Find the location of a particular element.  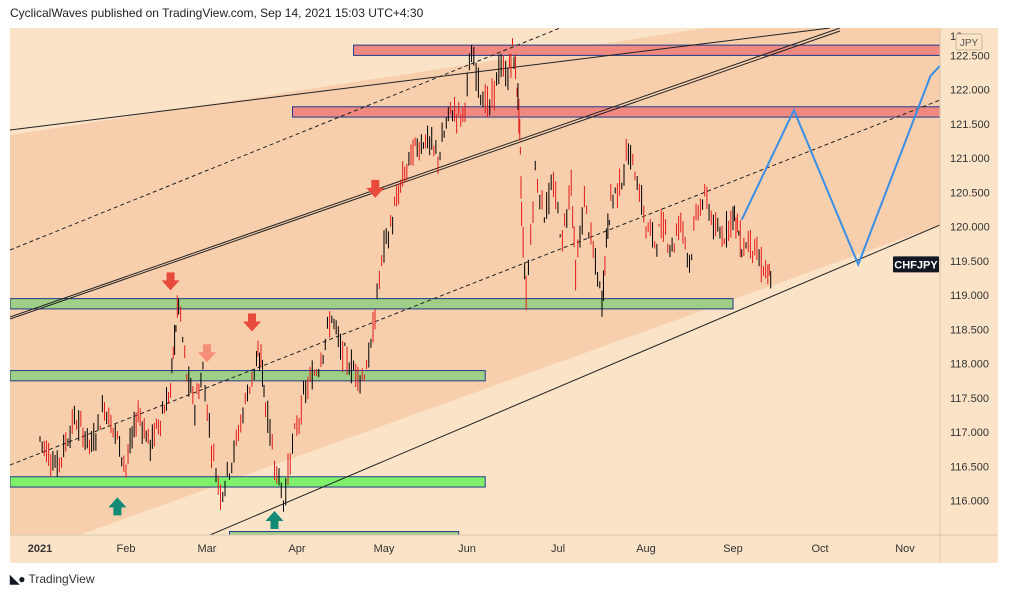

y-tick-label: 117.000 is located at coordinates (969, 433).